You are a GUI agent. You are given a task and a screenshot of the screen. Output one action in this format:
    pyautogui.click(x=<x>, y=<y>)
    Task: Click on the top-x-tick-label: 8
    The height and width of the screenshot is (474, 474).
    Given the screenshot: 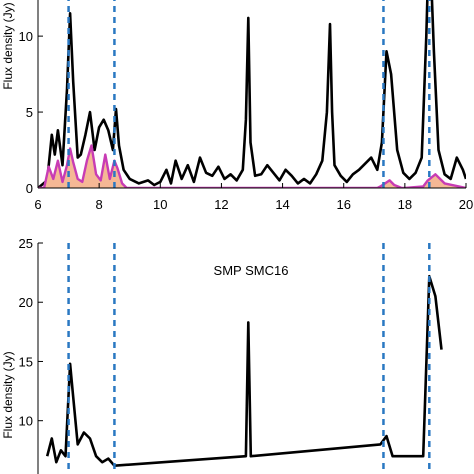 What is the action you would take?
    pyautogui.click(x=99, y=204)
    